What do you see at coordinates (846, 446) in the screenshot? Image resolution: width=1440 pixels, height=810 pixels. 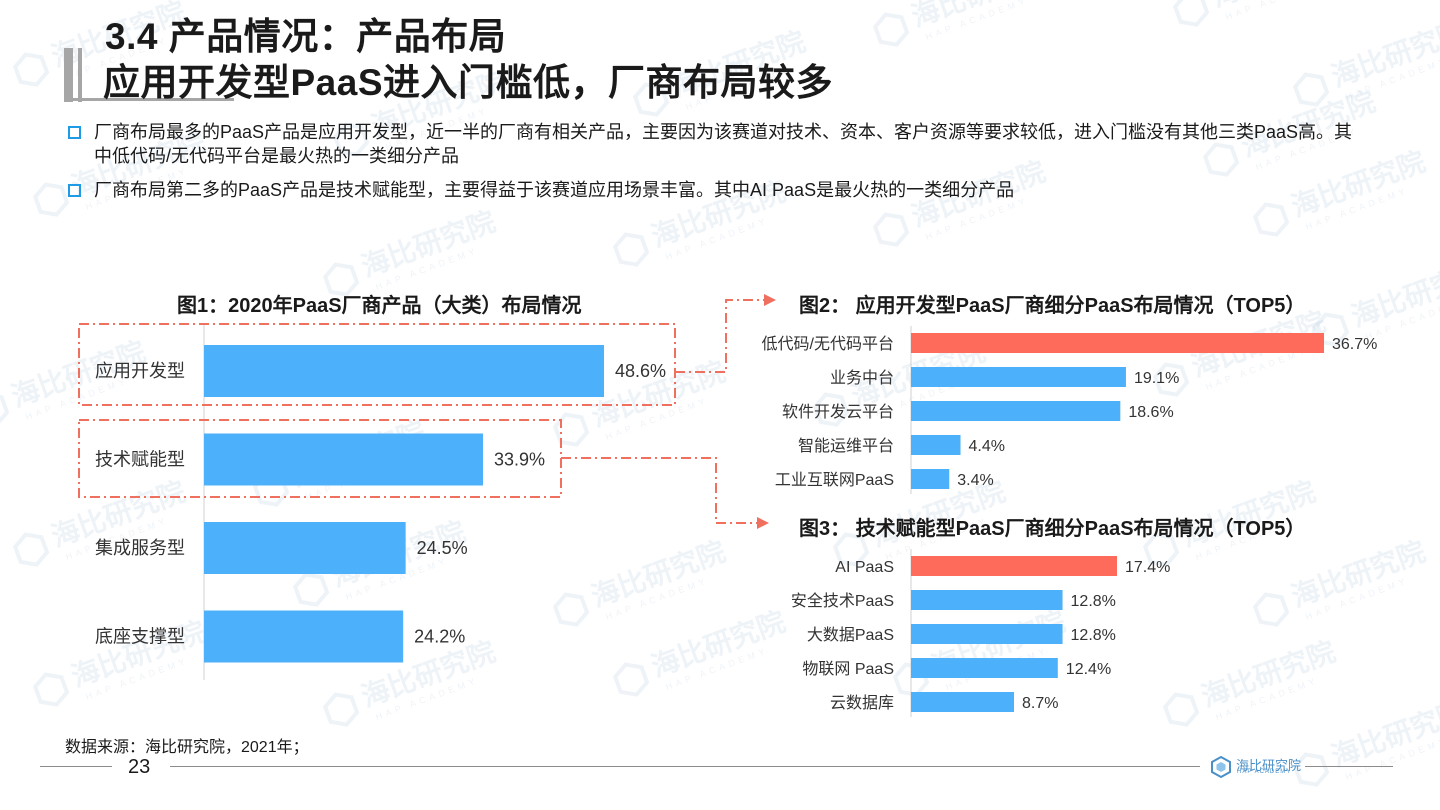 I see `chart2-category-label: 智能运维平台` at bounding box center [846, 446].